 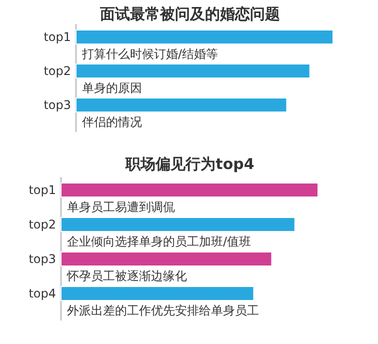 I want to click on annotation: 怀孕员工被逐渐边缘化, so click(x=126, y=276).